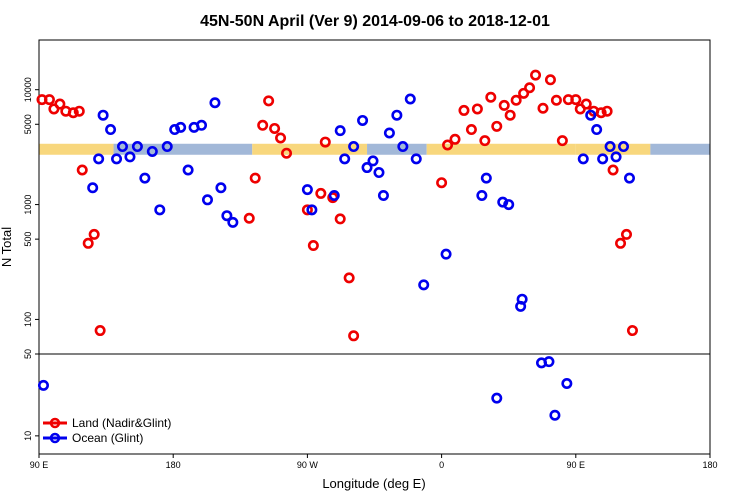 The width and height of the screenshot is (750, 500). What do you see at coordinates (28, 436) in the screenshot?
I see `y-tick-label: 10` at bounding box center [28, 436].